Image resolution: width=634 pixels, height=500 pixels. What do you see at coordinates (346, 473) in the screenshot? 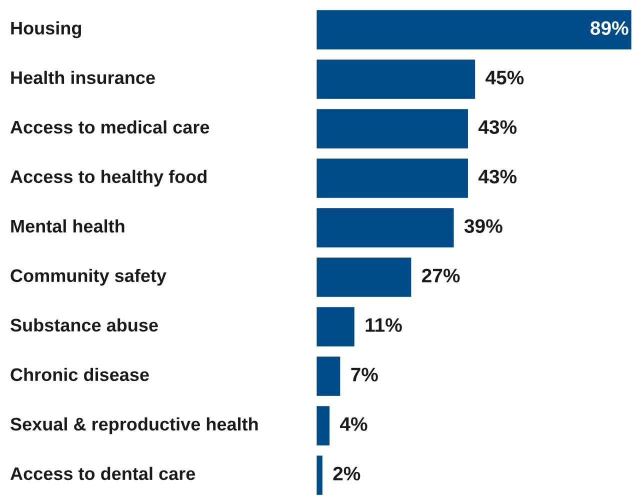
I see `data-label: 2%` at bounding box center [346, 473].